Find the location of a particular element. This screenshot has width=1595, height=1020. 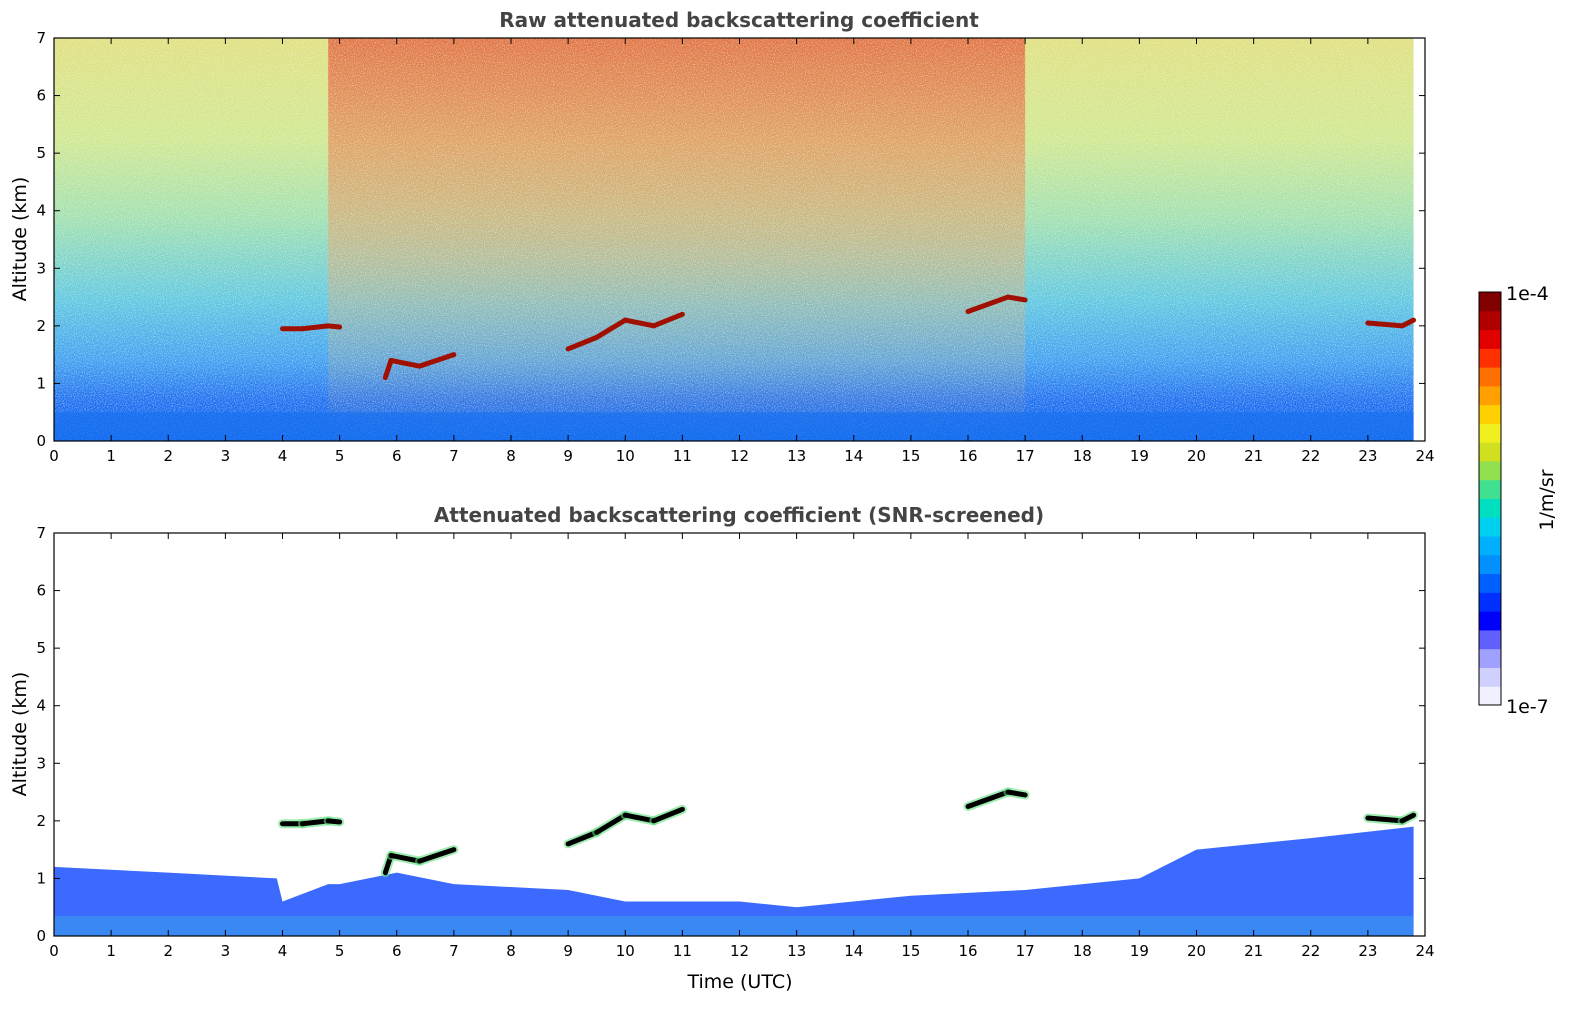

y-tick-label: 5 is located at coordinates (41, 153).